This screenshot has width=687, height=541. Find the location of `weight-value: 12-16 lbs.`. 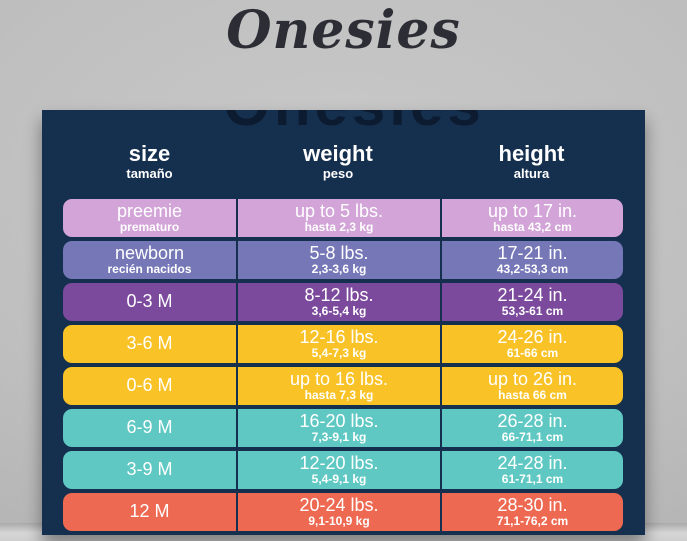

weight-value: 12-16 lbs. is located at coordinates (339, 336).